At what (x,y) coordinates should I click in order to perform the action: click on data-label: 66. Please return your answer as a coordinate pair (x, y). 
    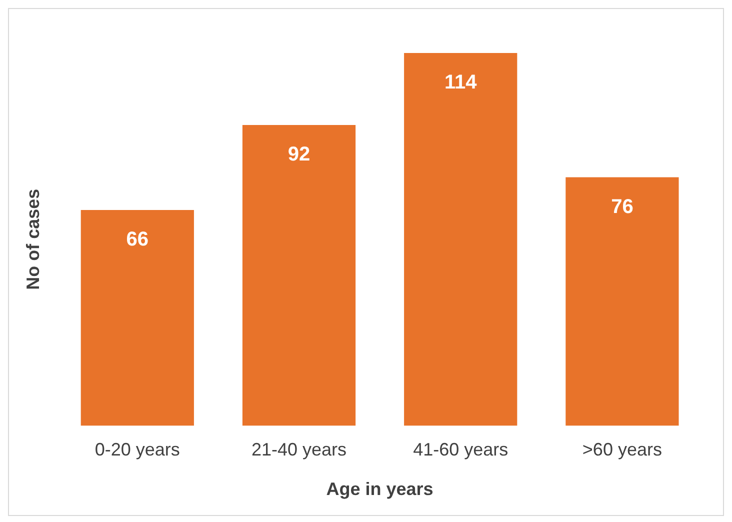
    Looking at the image, I should click on (137, 239).